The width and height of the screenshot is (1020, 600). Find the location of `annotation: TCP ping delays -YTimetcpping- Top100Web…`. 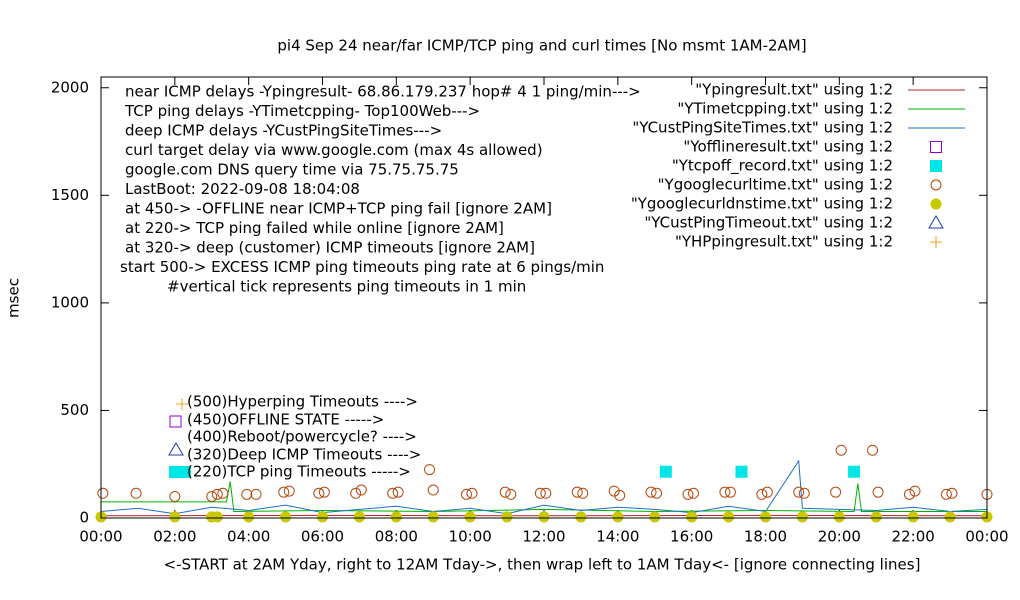

annotation: TCP ping delays -YTimetcpping- Top100Web… is located at coordinates (302, 111).